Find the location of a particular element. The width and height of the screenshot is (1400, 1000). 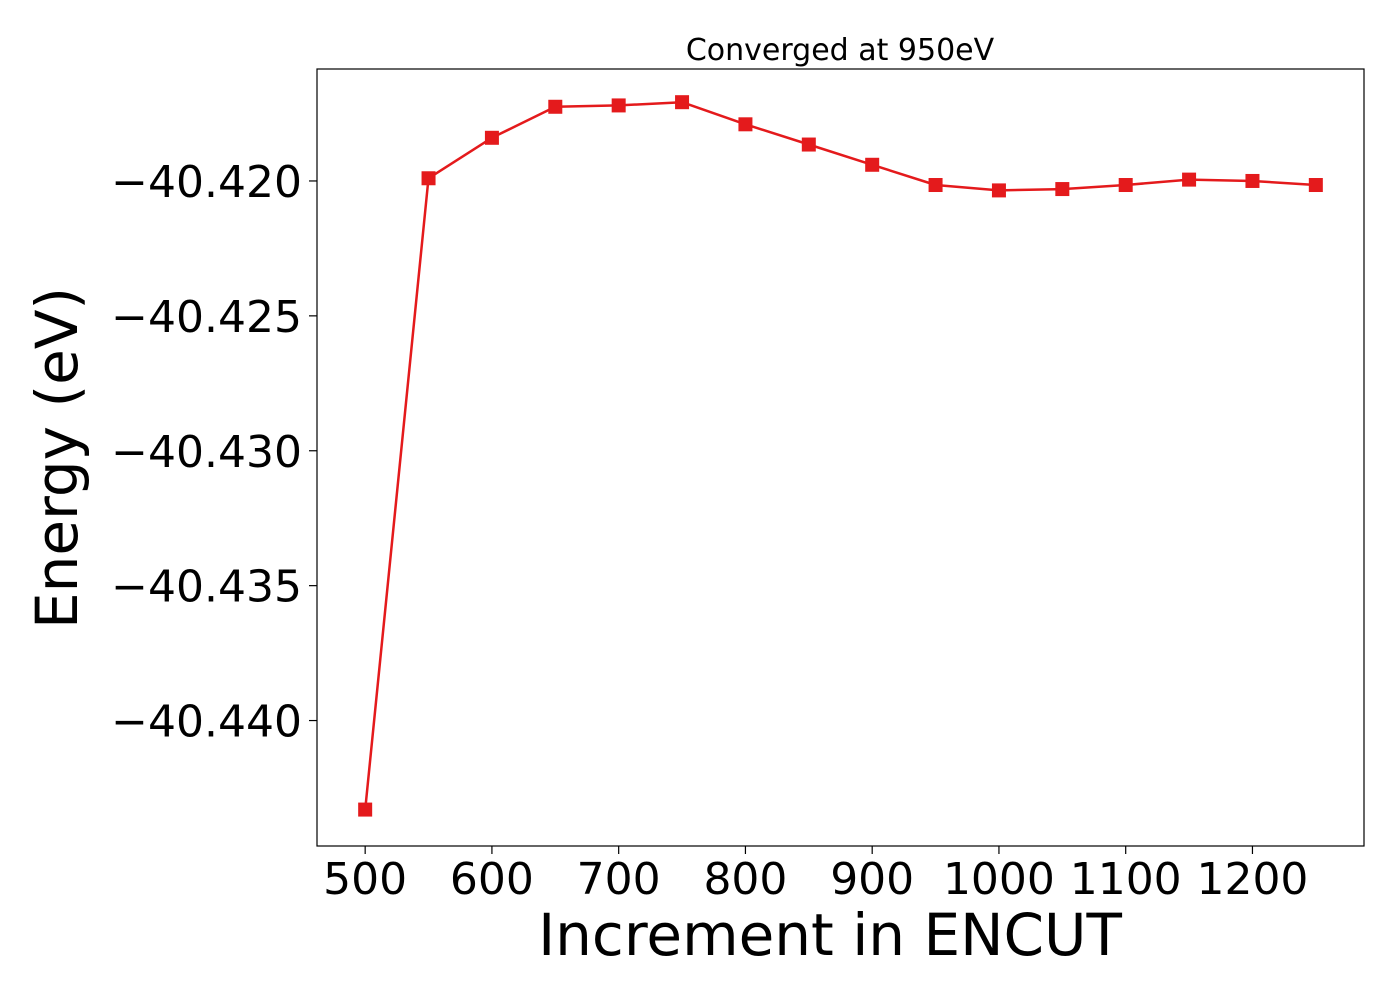

y-tick-label: −40.435 is located at coordinates (206, 587).